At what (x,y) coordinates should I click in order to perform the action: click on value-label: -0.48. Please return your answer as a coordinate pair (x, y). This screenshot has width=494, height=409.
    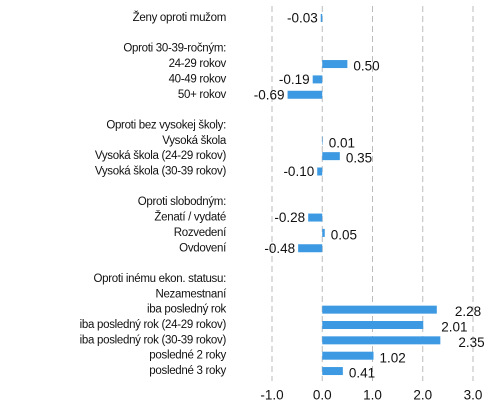
    Looking at the image, I should click on (279, 248).